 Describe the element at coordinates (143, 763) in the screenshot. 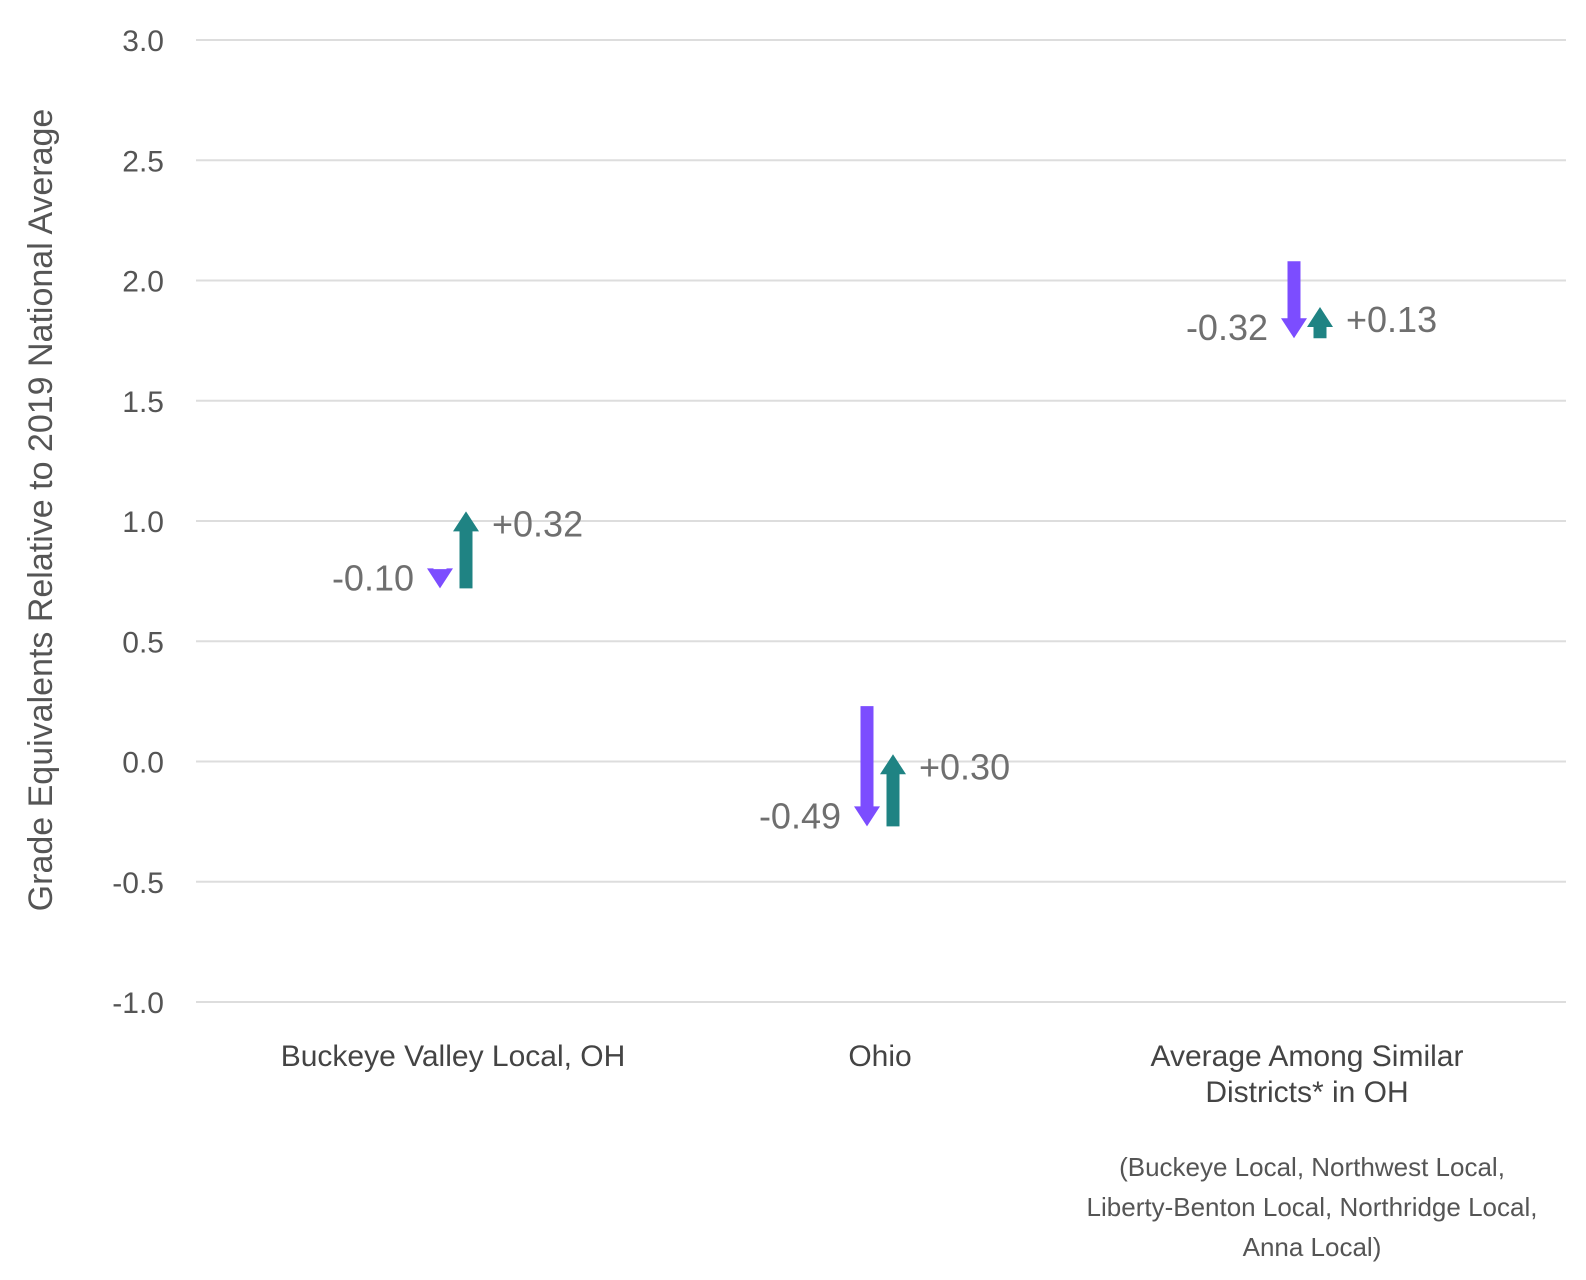

I see `y-tick-label: 0.0` at that location.